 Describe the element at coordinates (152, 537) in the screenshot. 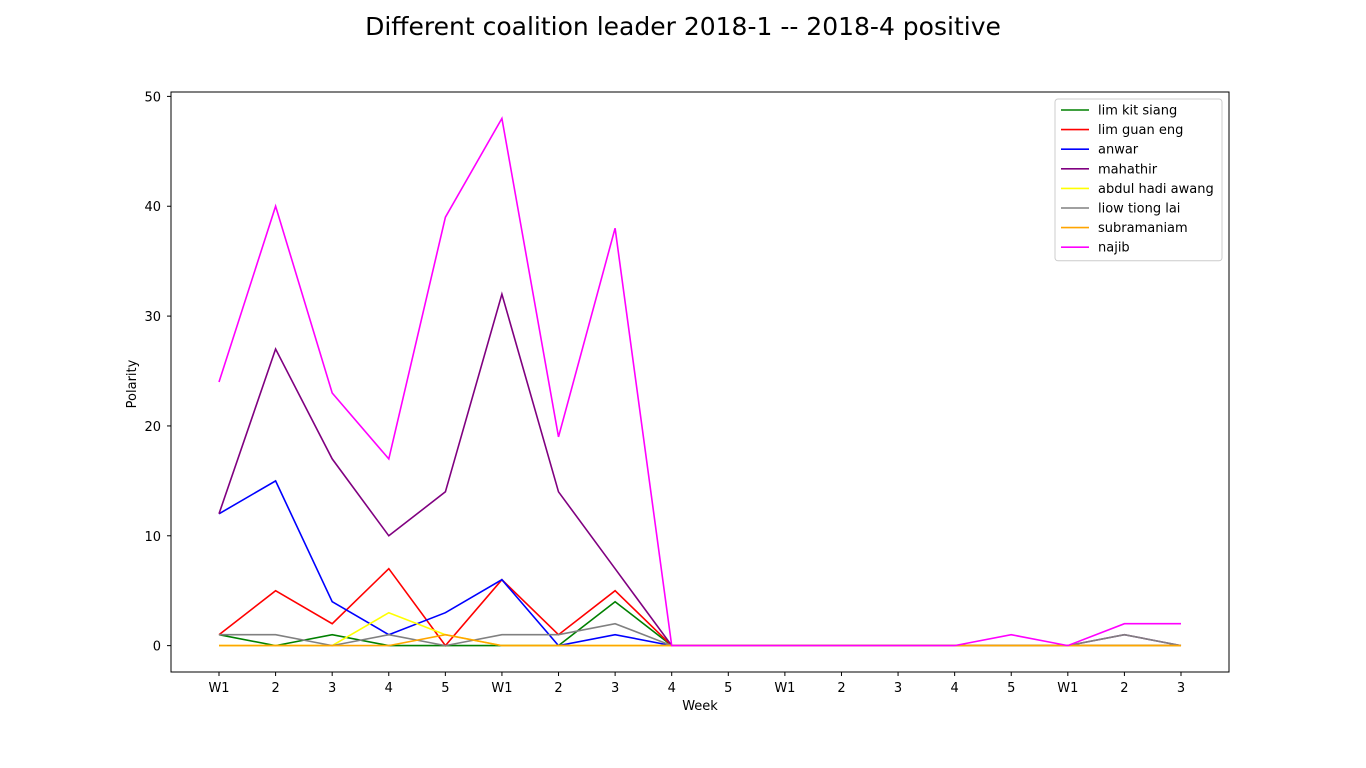

I see `y-tick-label: 10` at that location.